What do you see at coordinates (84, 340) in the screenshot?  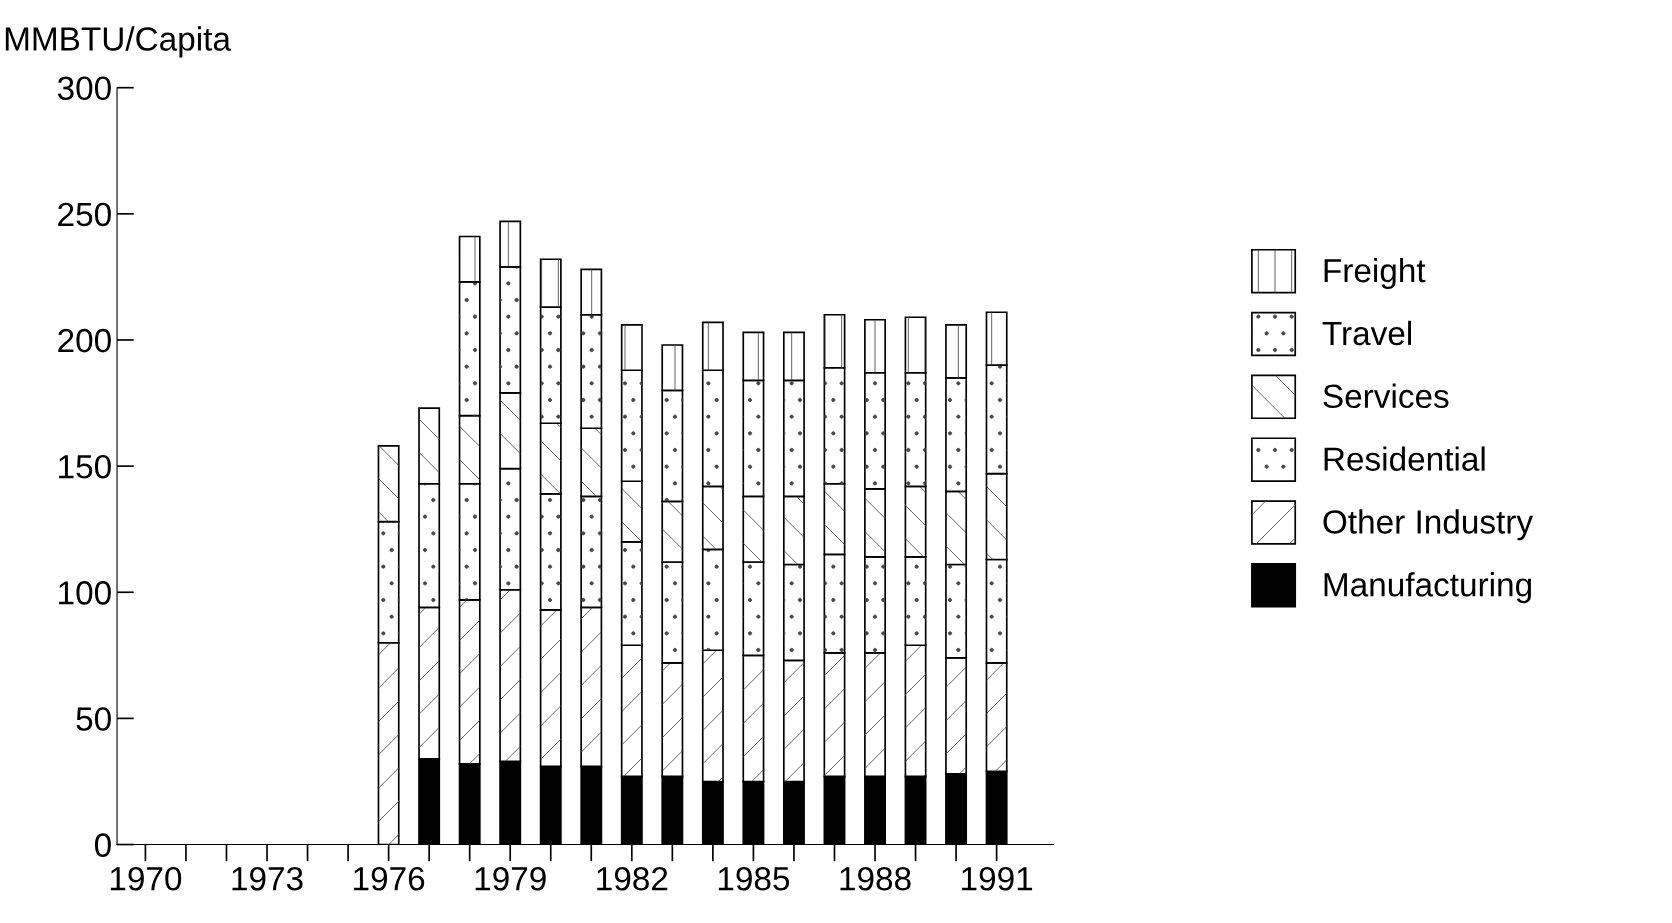 I see `y-tick-label: 200` at bounding box center [84, 340].